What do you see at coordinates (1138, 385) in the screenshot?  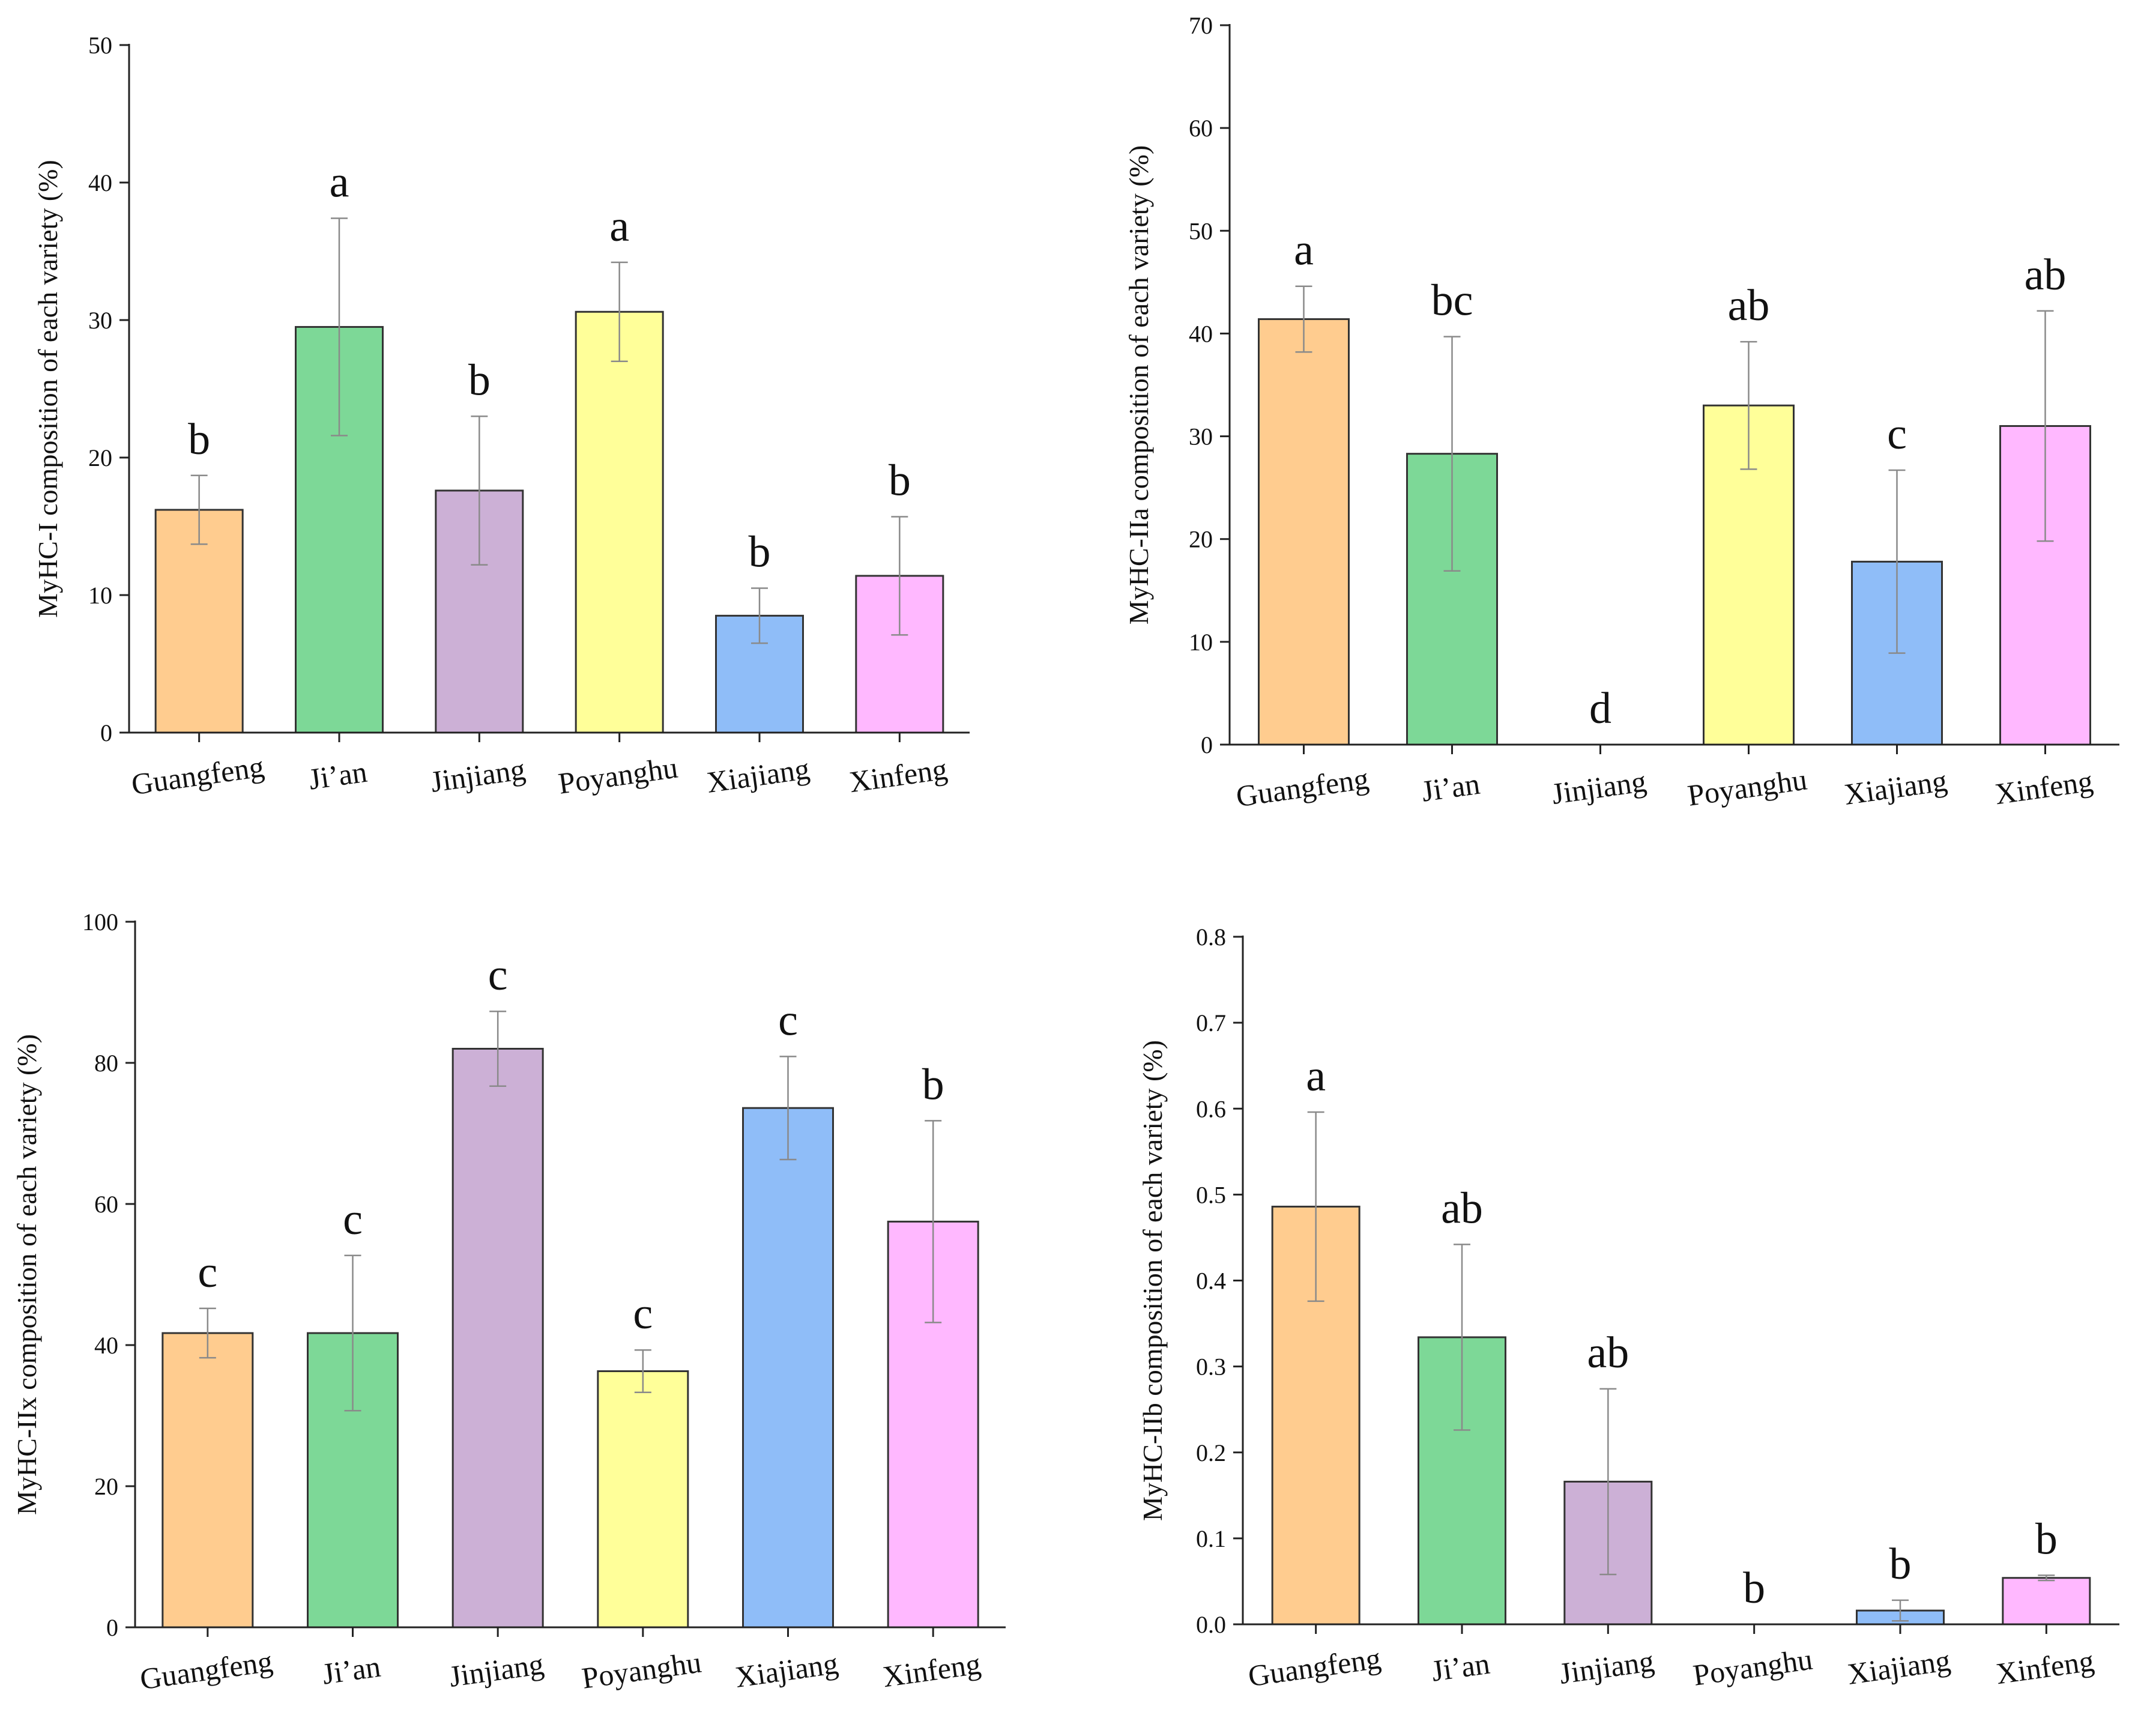 I see `y-axis-title: MyHC-IIa composition of each variety (%)` at bounding box center [1138, 385].